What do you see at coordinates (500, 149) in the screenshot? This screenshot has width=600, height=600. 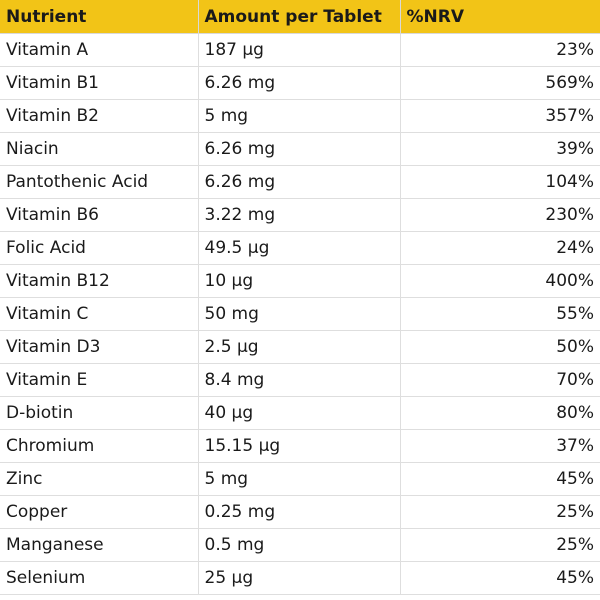 I see `cell-nrv: 39%` at bounding box center [500, 149].